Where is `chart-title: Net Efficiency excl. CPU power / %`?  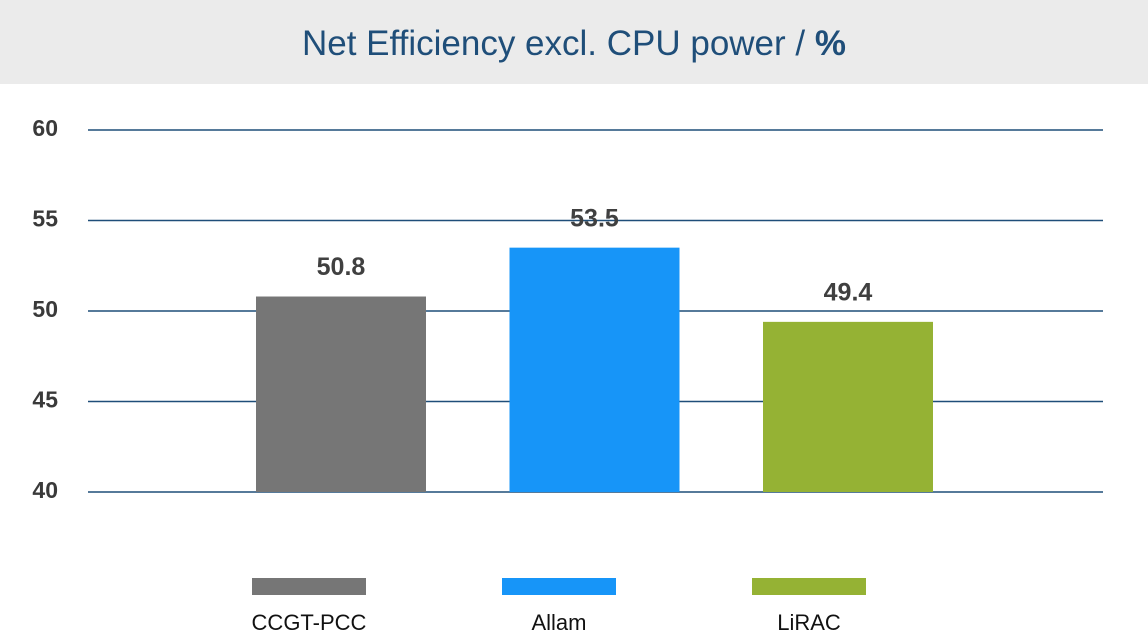
chart-title: Net Efficiency excl. CPU power / % is located at coordinates (574, 43).